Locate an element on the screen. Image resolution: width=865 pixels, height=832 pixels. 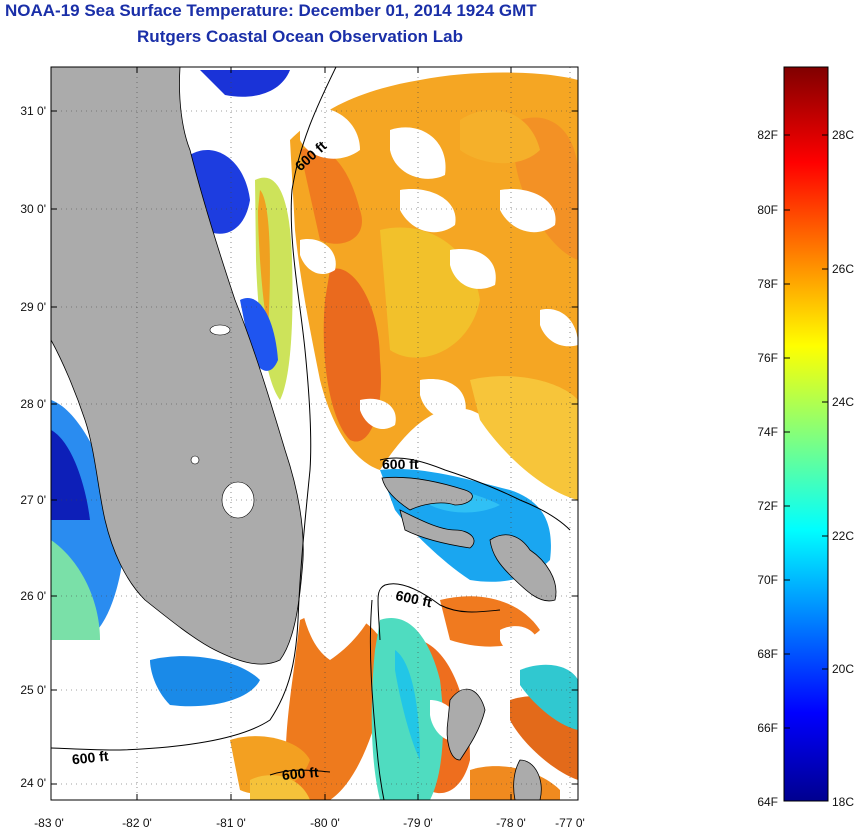
abaco-island is located at coordinates (523, 568).